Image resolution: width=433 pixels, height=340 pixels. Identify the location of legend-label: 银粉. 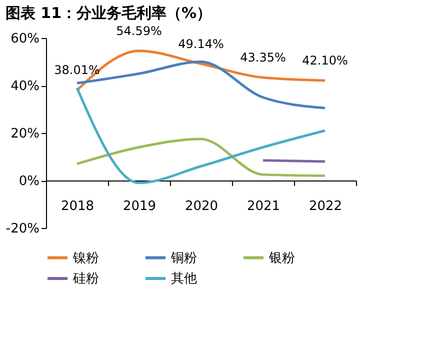
(281, 258).